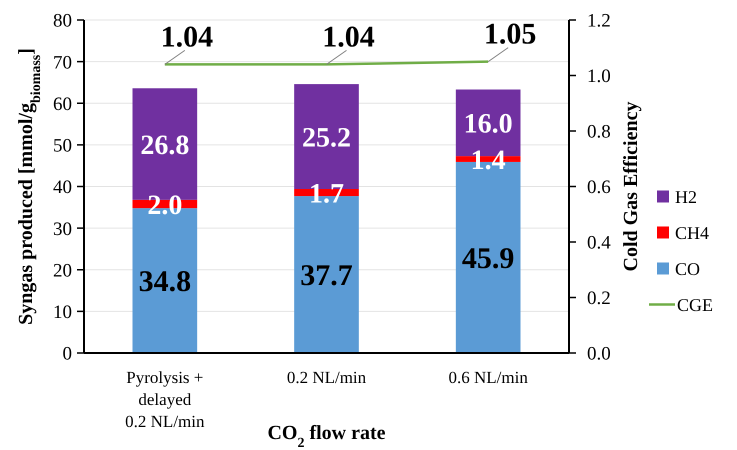 The width and height of the screenshot is (737, 450). What do you see at coordinates (695, 304) in the screenshot?
I see `legend-label: CGE` at bounding box center [695, 304].